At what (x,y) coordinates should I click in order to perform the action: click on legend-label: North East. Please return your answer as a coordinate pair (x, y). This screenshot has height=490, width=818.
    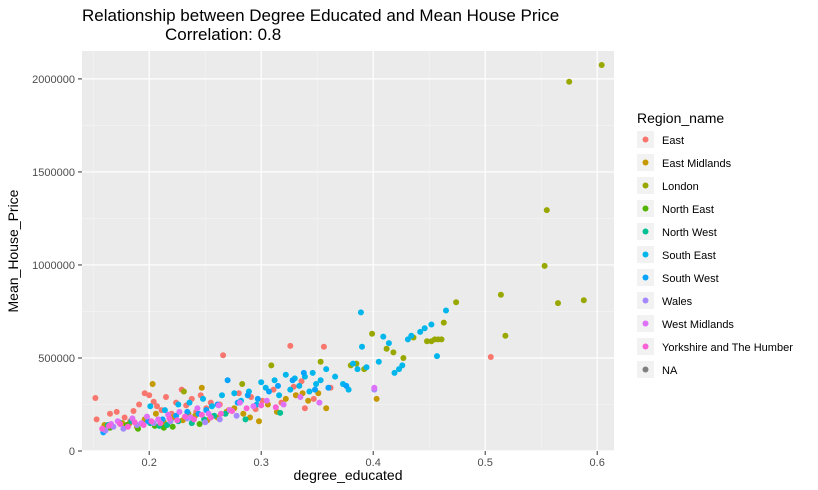
    Looking at the image, I should click on (688, 210).